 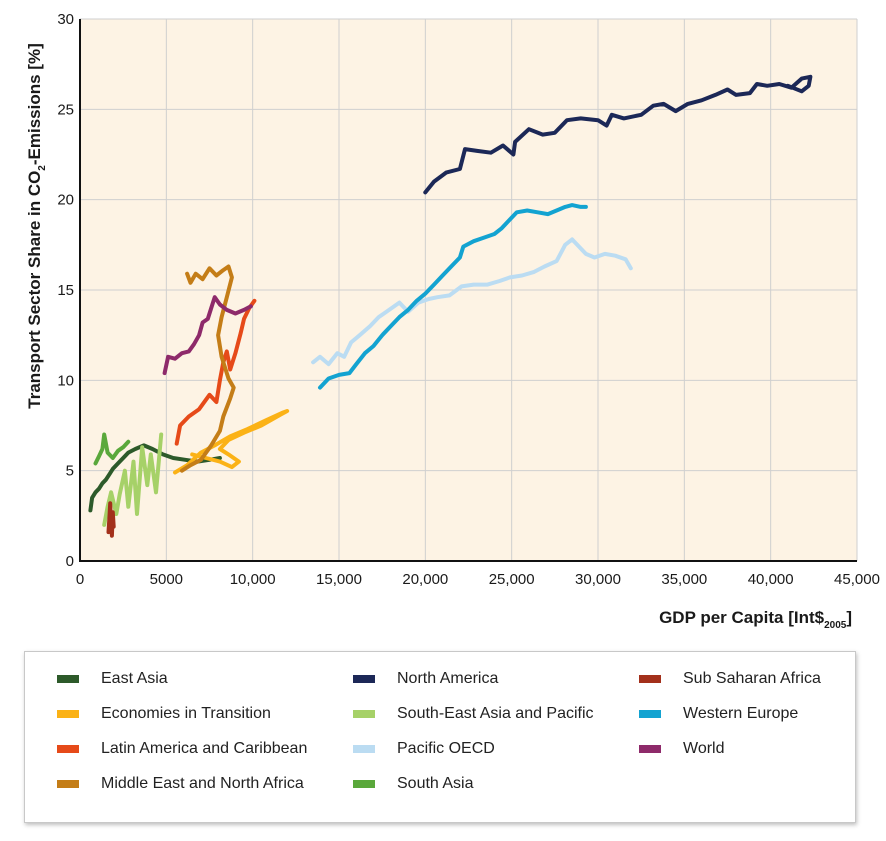 What do you see at coordinates (771, 579) in the screenshot?
I see `x-tick-label: 40,000` at bounding box center [771, 579].